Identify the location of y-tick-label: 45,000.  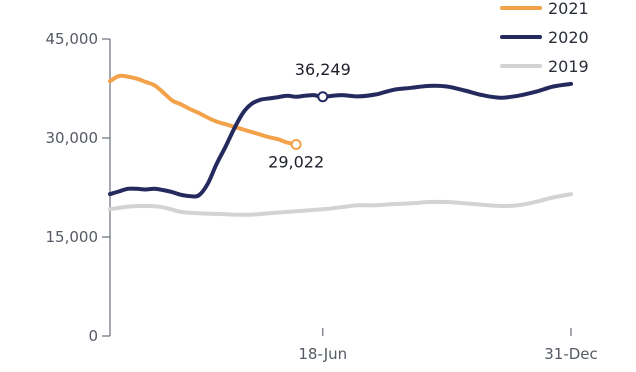
(72, 39).